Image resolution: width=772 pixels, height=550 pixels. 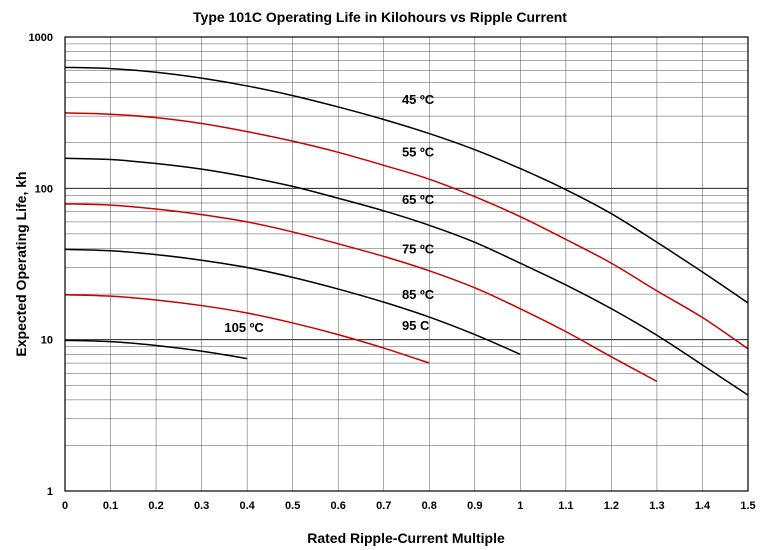 What do you see at coordinates (656, 506) in the screenshot?
I see `x-tick-label: 1.3` at bounding box center [656, 506].